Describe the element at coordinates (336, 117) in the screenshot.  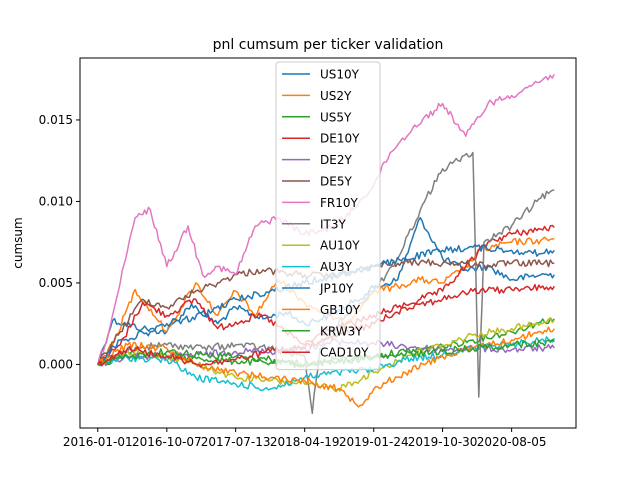
I see `legend-label: US5Y` at that location.